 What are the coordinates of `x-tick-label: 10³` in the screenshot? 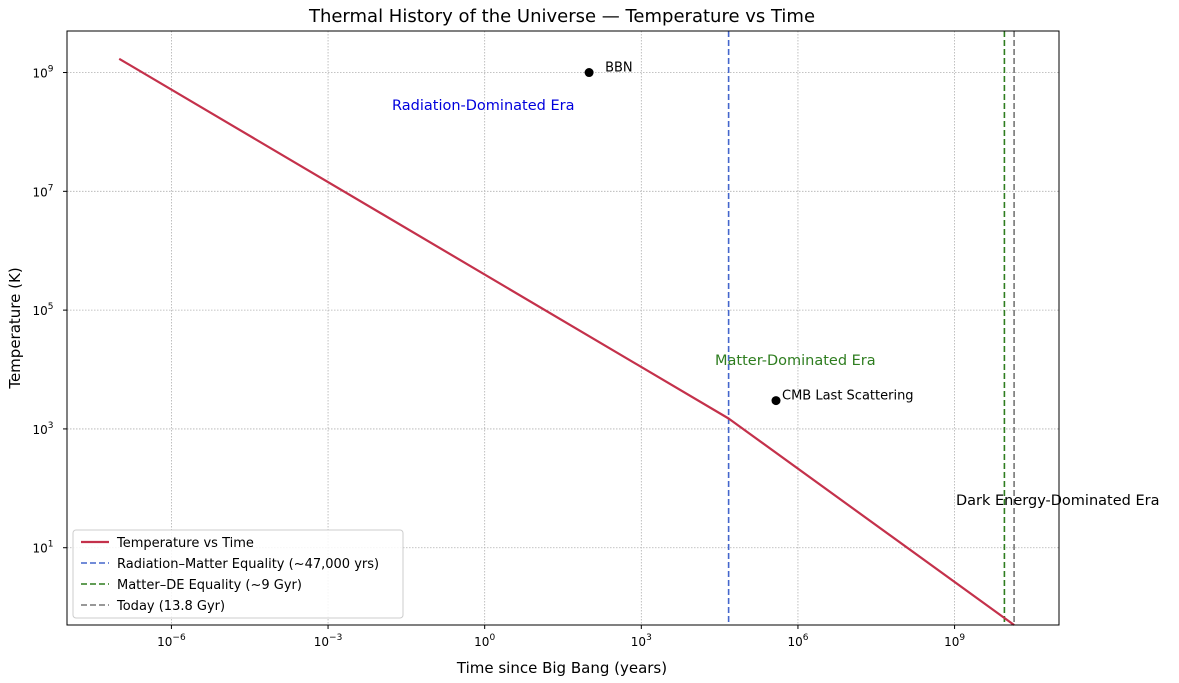 It's located at (641, 641).